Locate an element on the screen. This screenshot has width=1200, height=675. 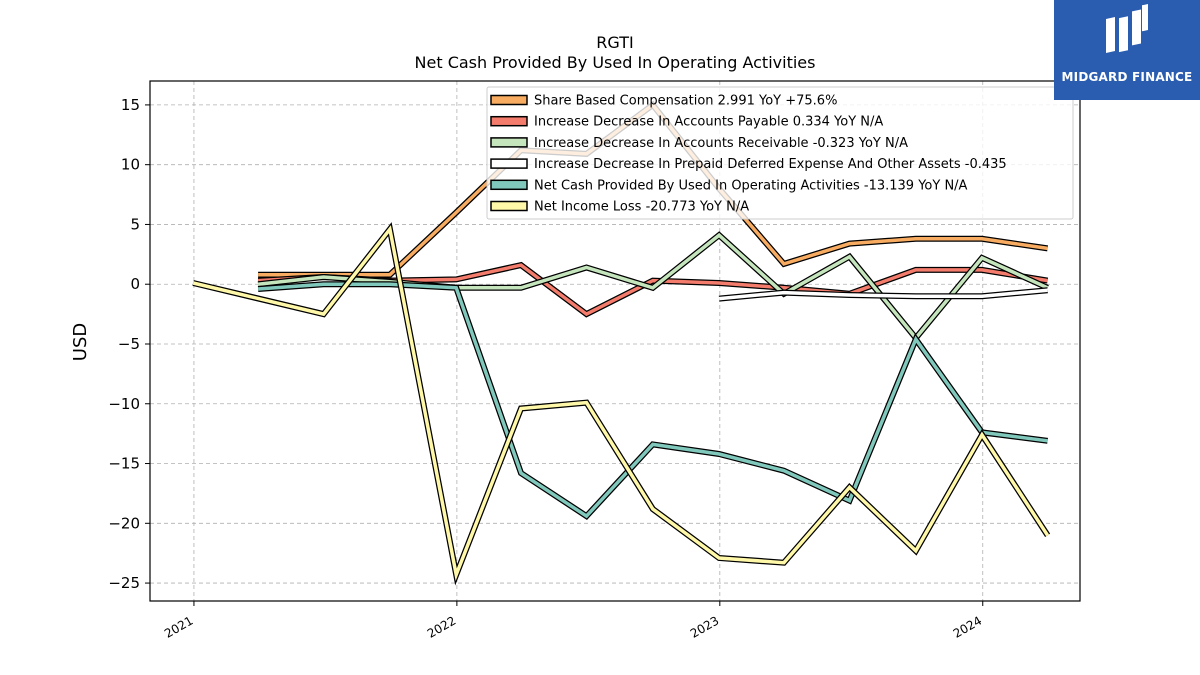
y-tick-label: 5 is located at coordinates (135, 224).